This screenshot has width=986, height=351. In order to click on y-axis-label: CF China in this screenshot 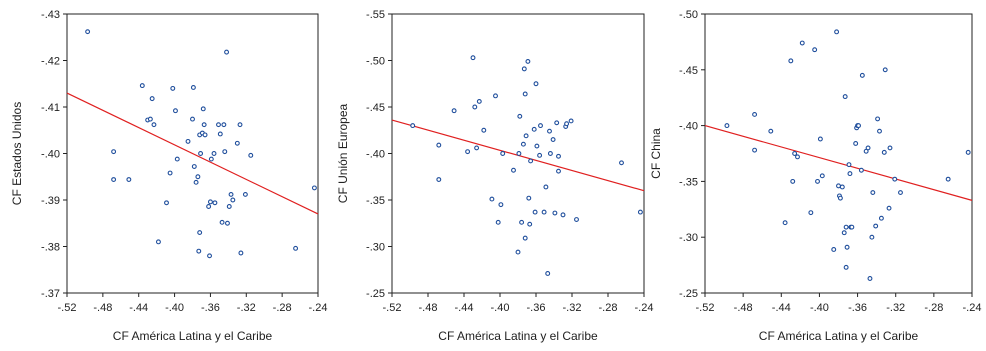, I will do `click(656, 153)`.